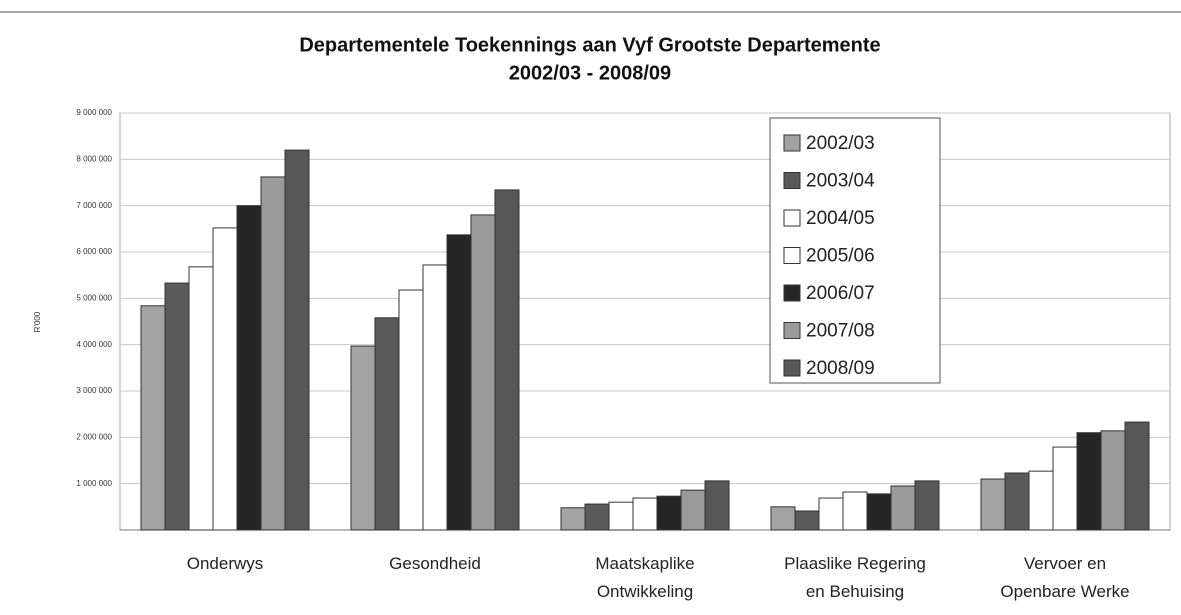 The height and width of the screenshot is (615, 1181). I want to click on legend-label: 2004/05, so click(840, 218).